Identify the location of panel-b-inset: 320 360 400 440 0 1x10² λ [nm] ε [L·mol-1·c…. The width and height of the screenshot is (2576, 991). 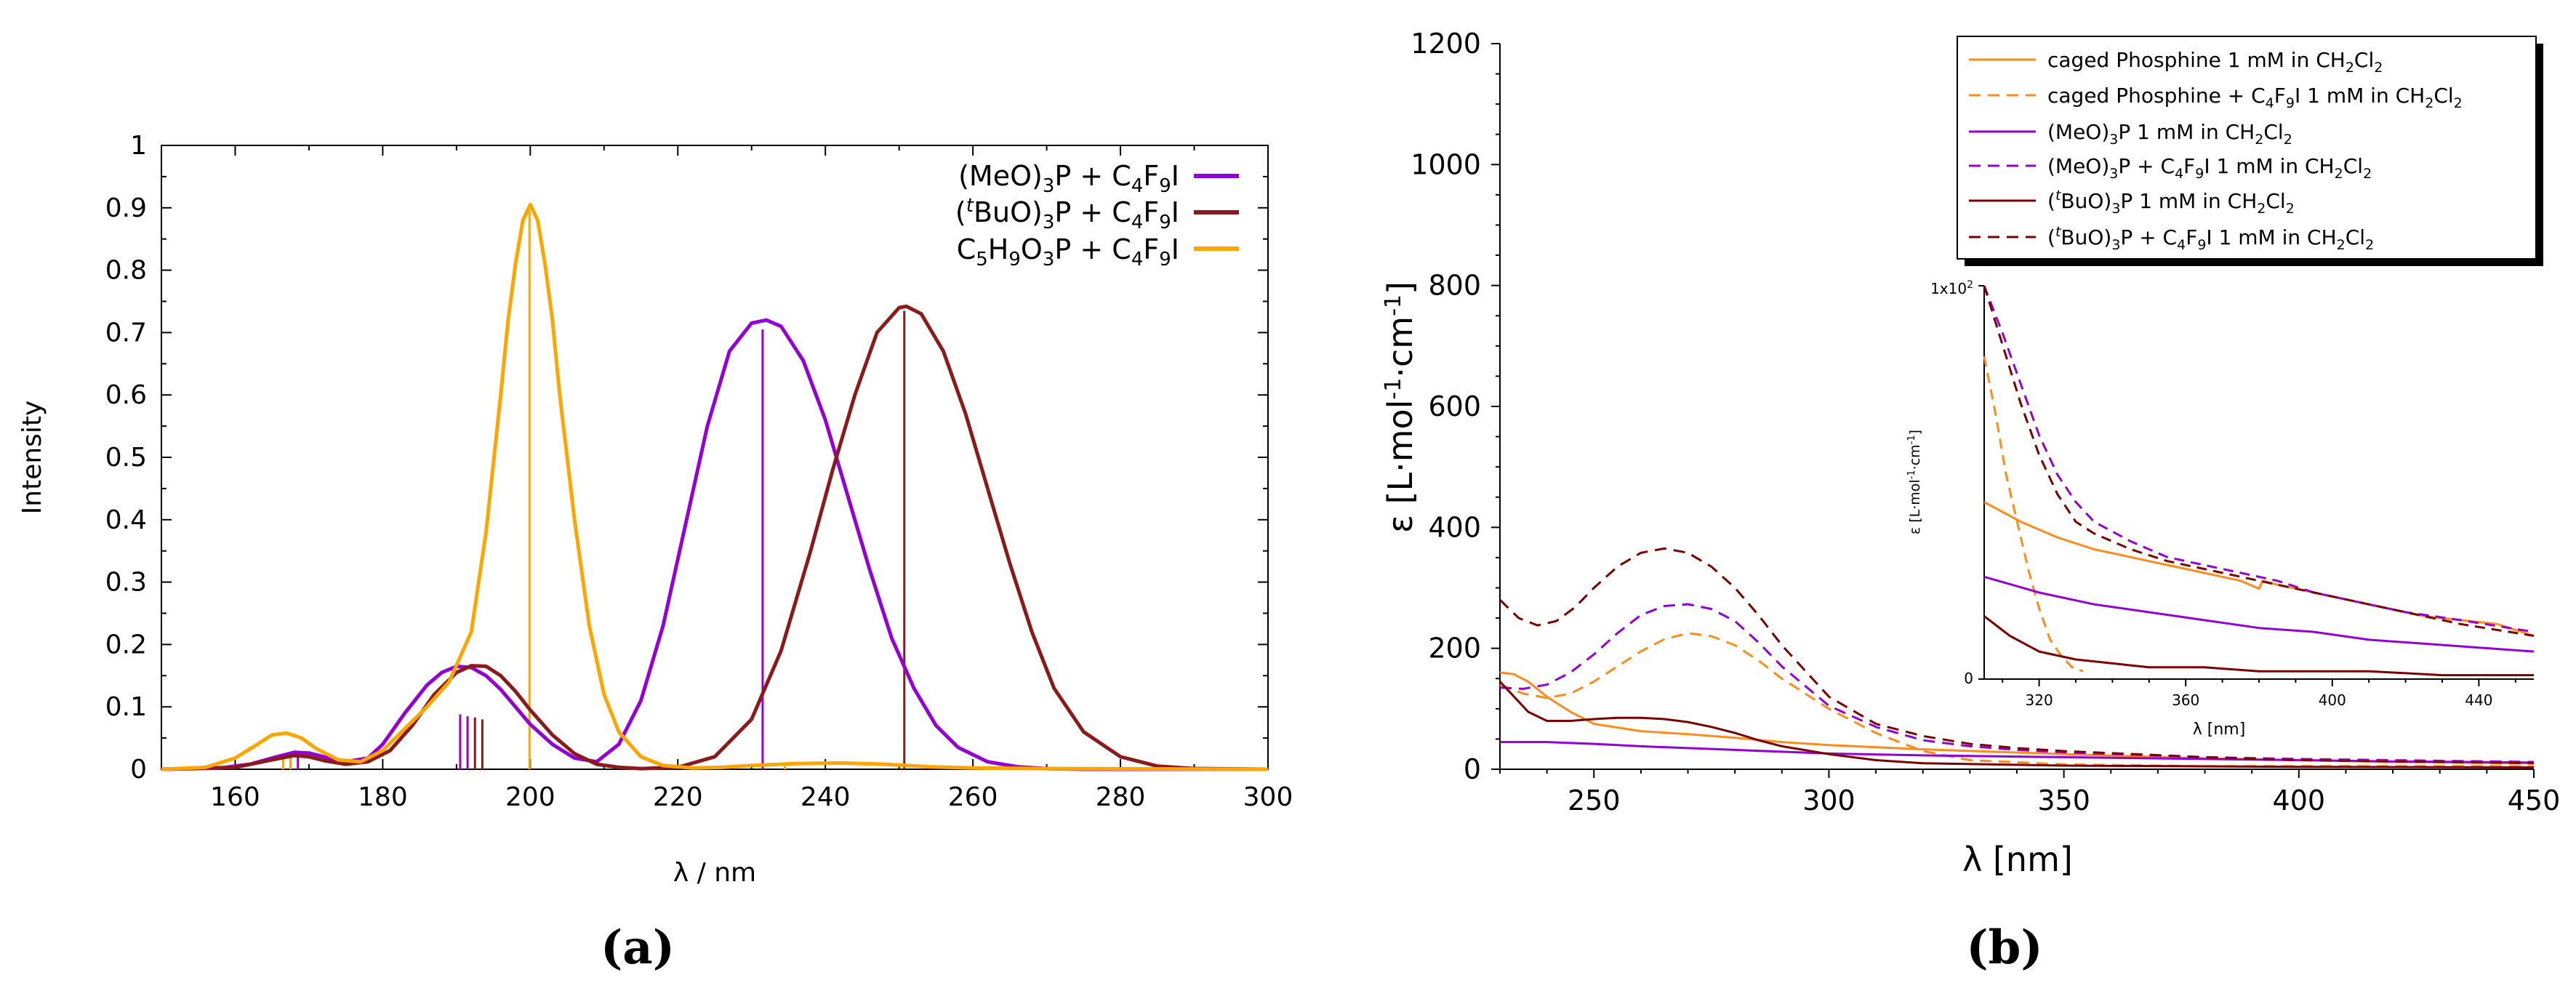
(2220, 509).